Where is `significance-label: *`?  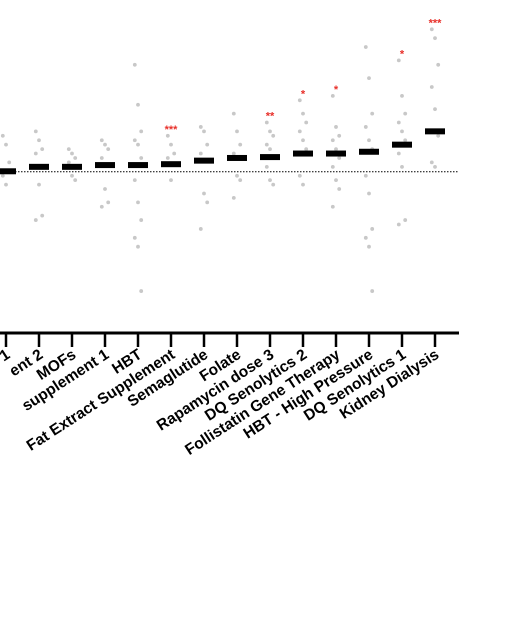
significance-label: * is located at coordinates (303, 94).